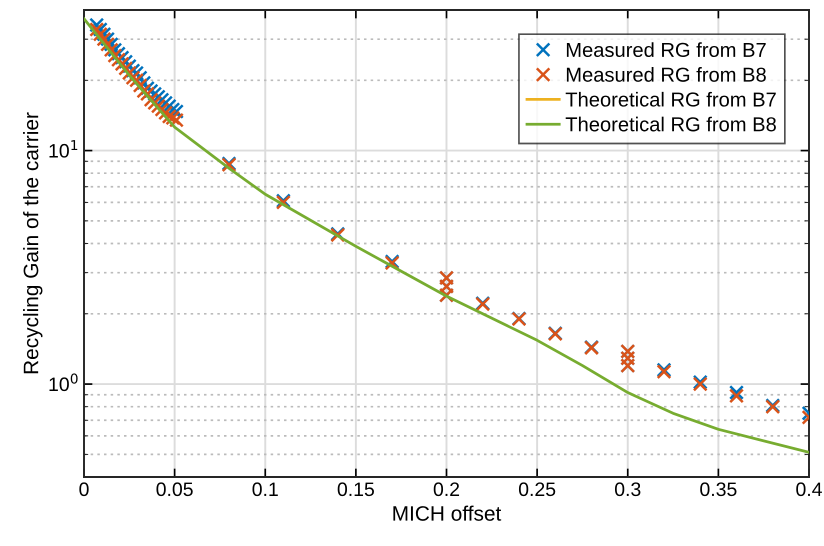 The image size is (824, 546). I want to click on x-tick-label: 0.1, so click(265, 489).